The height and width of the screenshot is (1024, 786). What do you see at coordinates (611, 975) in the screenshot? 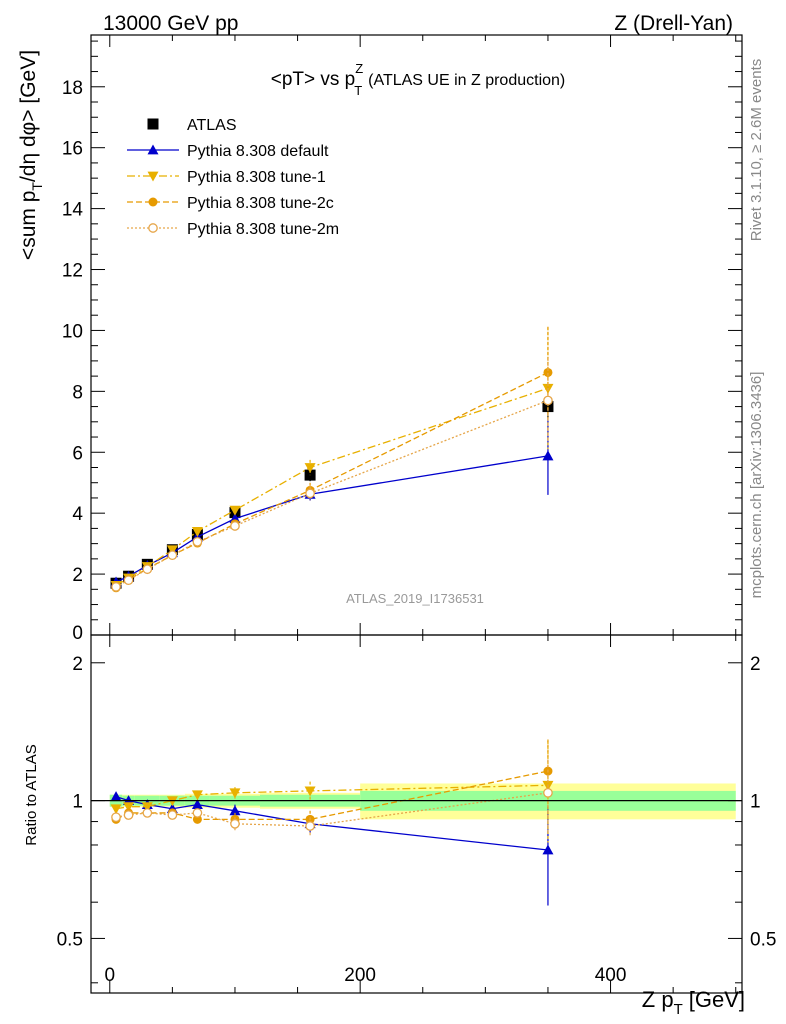
I see `x-tick-label: 400` at bounding box center [611, 975].